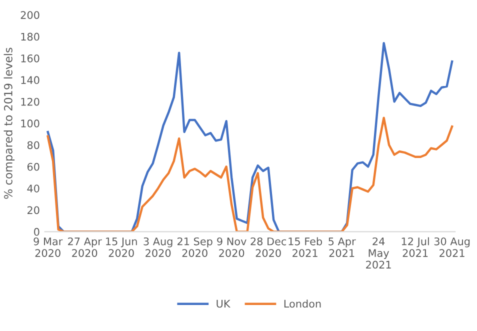 The height and width of the screenshot is (331, 477). Describe the element at coordinates (268, 247) in the screenshot. I see `x-tick-label: 28 Dec 2020` at that location.